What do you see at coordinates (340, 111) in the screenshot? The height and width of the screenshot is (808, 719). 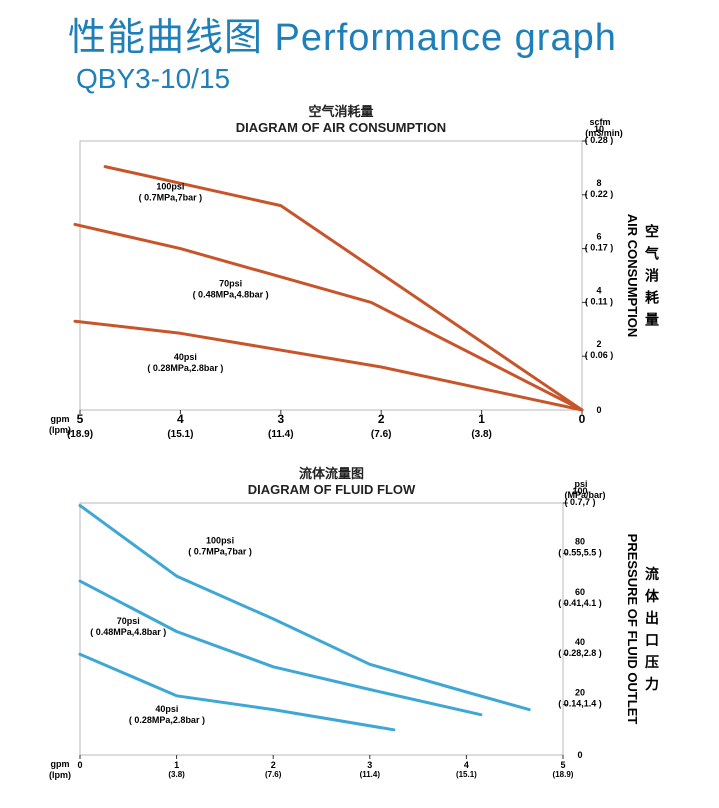 I see `chart-title: 空气消耗量` at bounding box center [340, 111].